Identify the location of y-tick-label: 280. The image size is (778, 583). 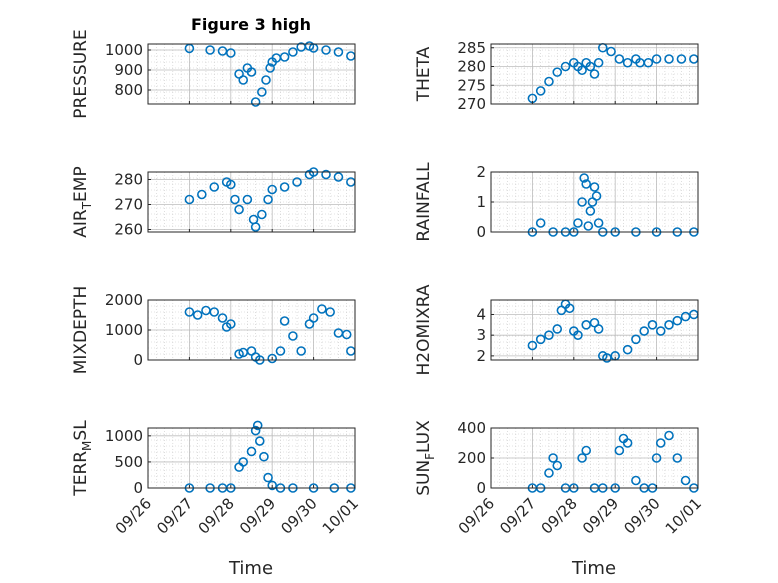
(128, 180).